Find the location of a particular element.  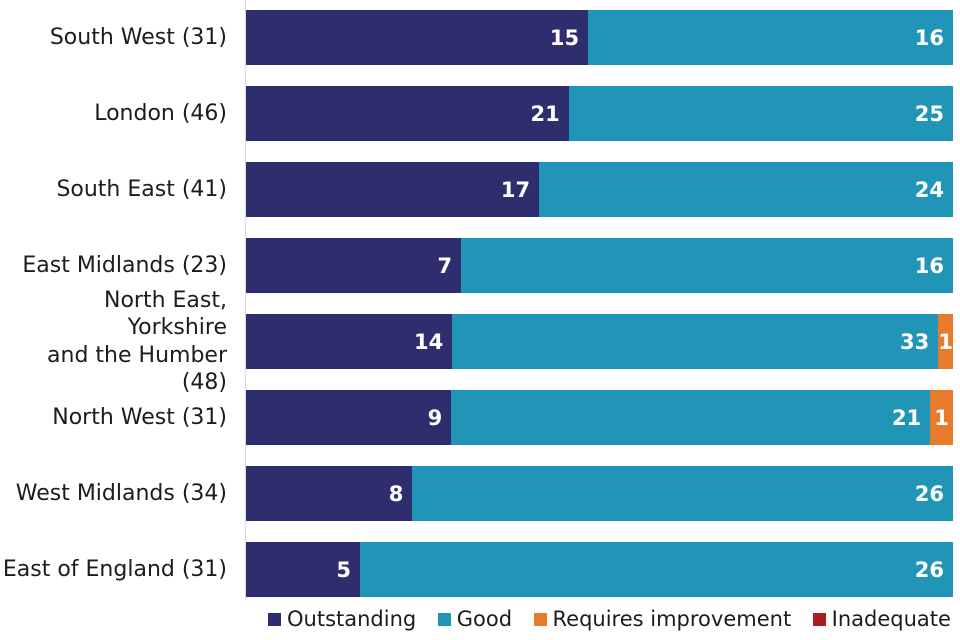

stacked-bar: 9 21 1 is located at coordinates (599, 417).